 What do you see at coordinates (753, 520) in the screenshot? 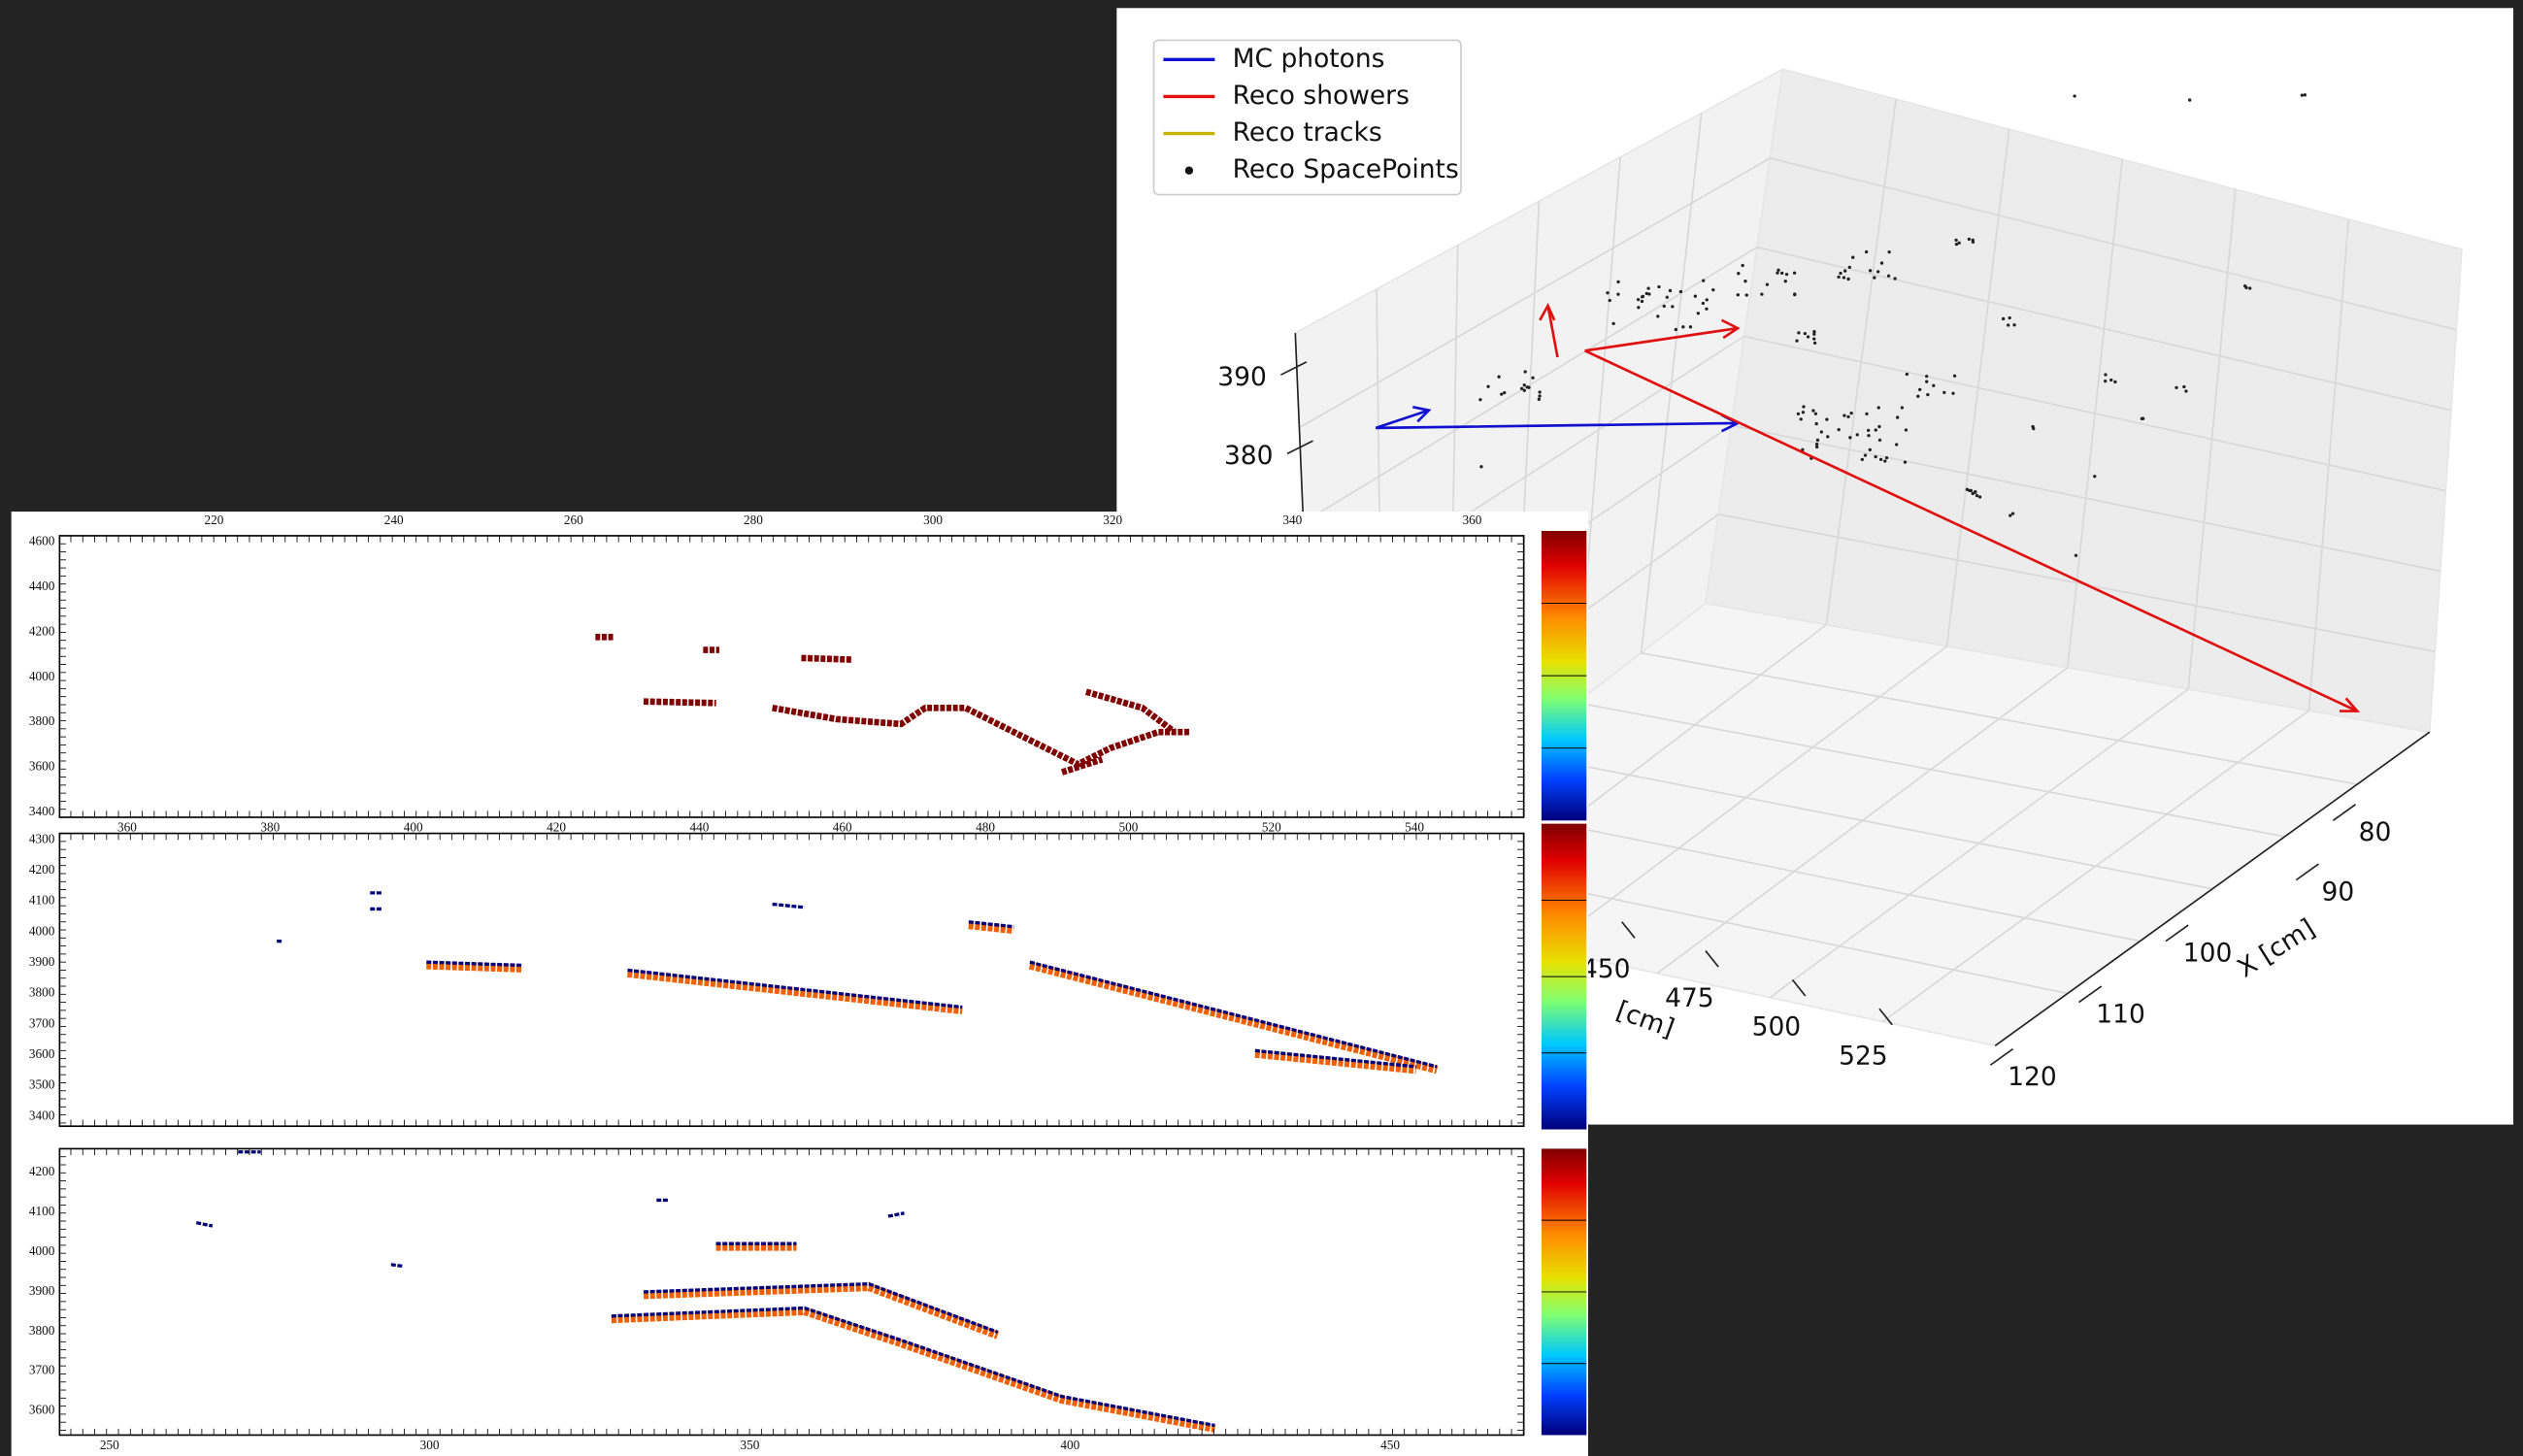
I see `x-tick-label: 280` at bounding box center [753, 520].